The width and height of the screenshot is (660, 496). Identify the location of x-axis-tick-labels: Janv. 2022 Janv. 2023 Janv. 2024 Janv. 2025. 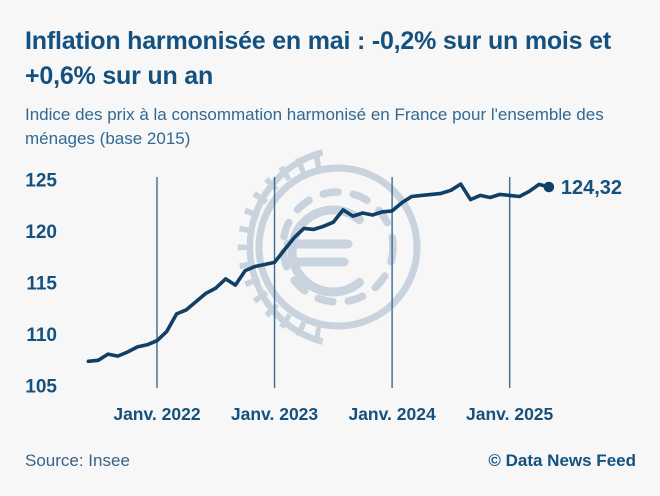
(333, 414).